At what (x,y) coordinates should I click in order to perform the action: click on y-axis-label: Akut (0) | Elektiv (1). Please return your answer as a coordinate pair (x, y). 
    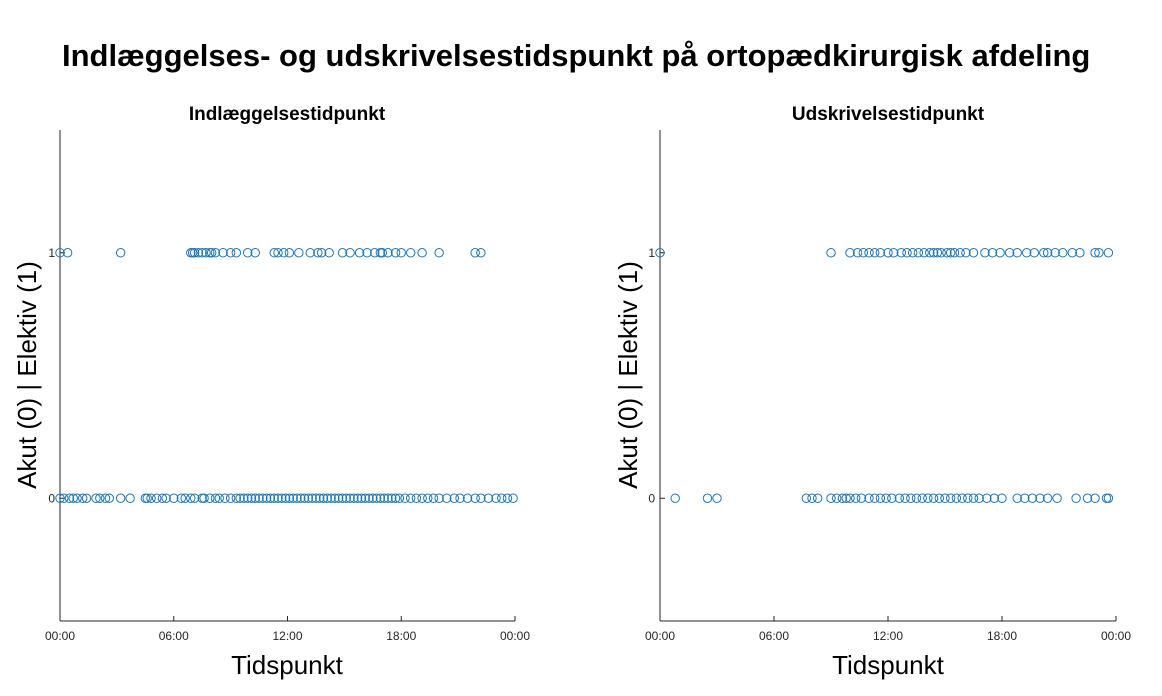
    Looking at the image, I should click on (27, 375).